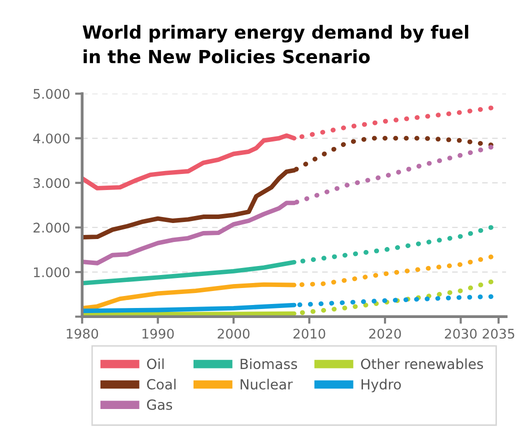  What do you see at coordinates (381, 385) in the screenshot?
I see `legend-label: Hydro` at bounding box center [381, 385].